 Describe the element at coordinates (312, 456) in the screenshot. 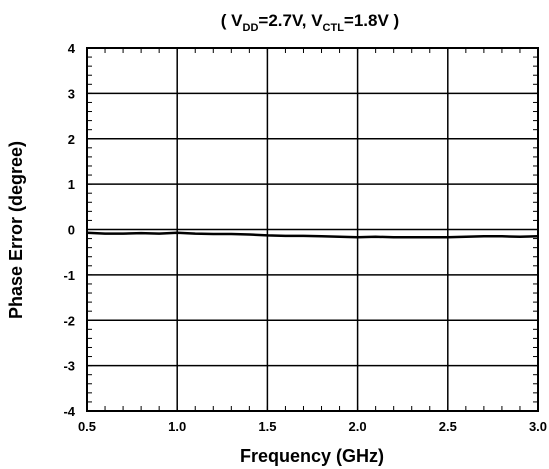

I see `x-axis-label: Frequency (GHz)` at that location.